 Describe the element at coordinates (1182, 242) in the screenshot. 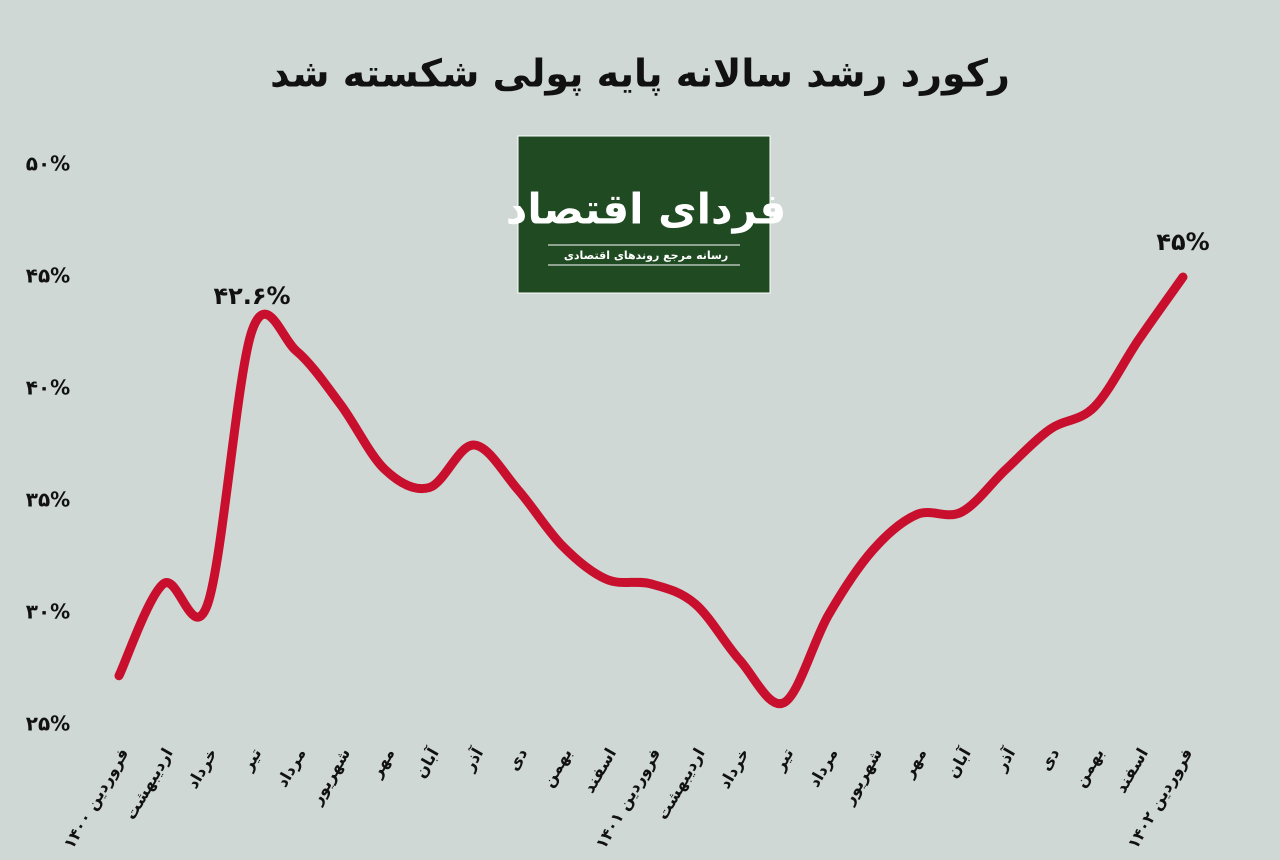

I see `data-label: ۴۵%` at that location.